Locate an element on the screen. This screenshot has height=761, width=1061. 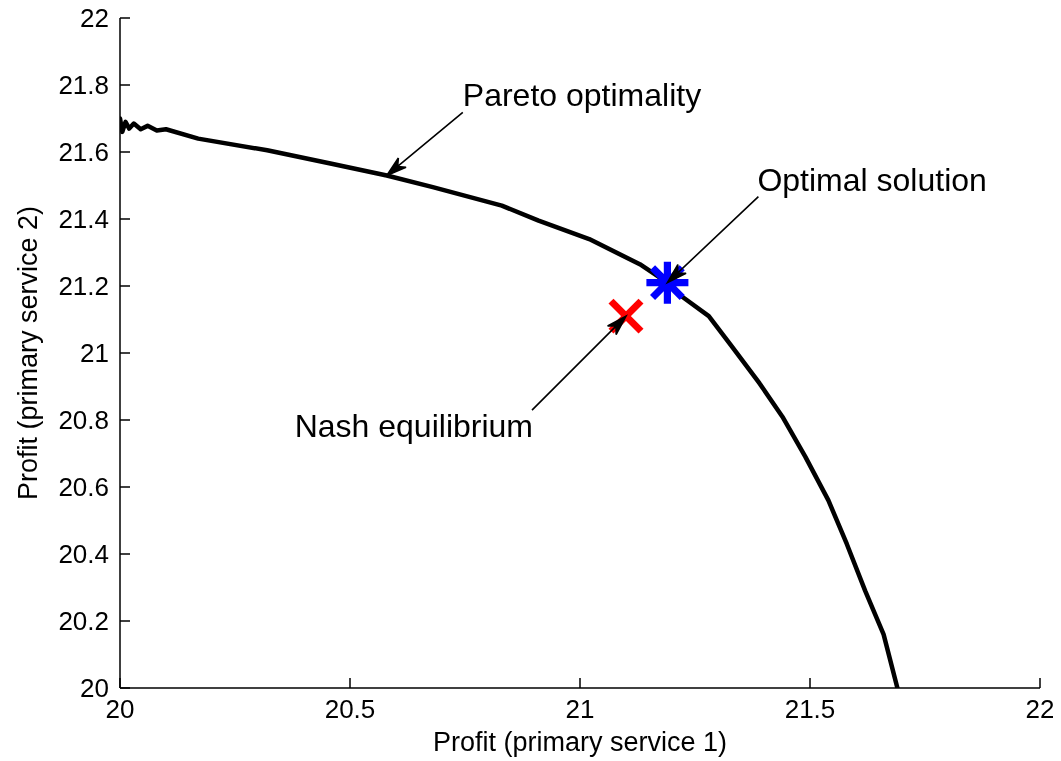
y-tick-label: 22 is located at coordinates (94, 18).